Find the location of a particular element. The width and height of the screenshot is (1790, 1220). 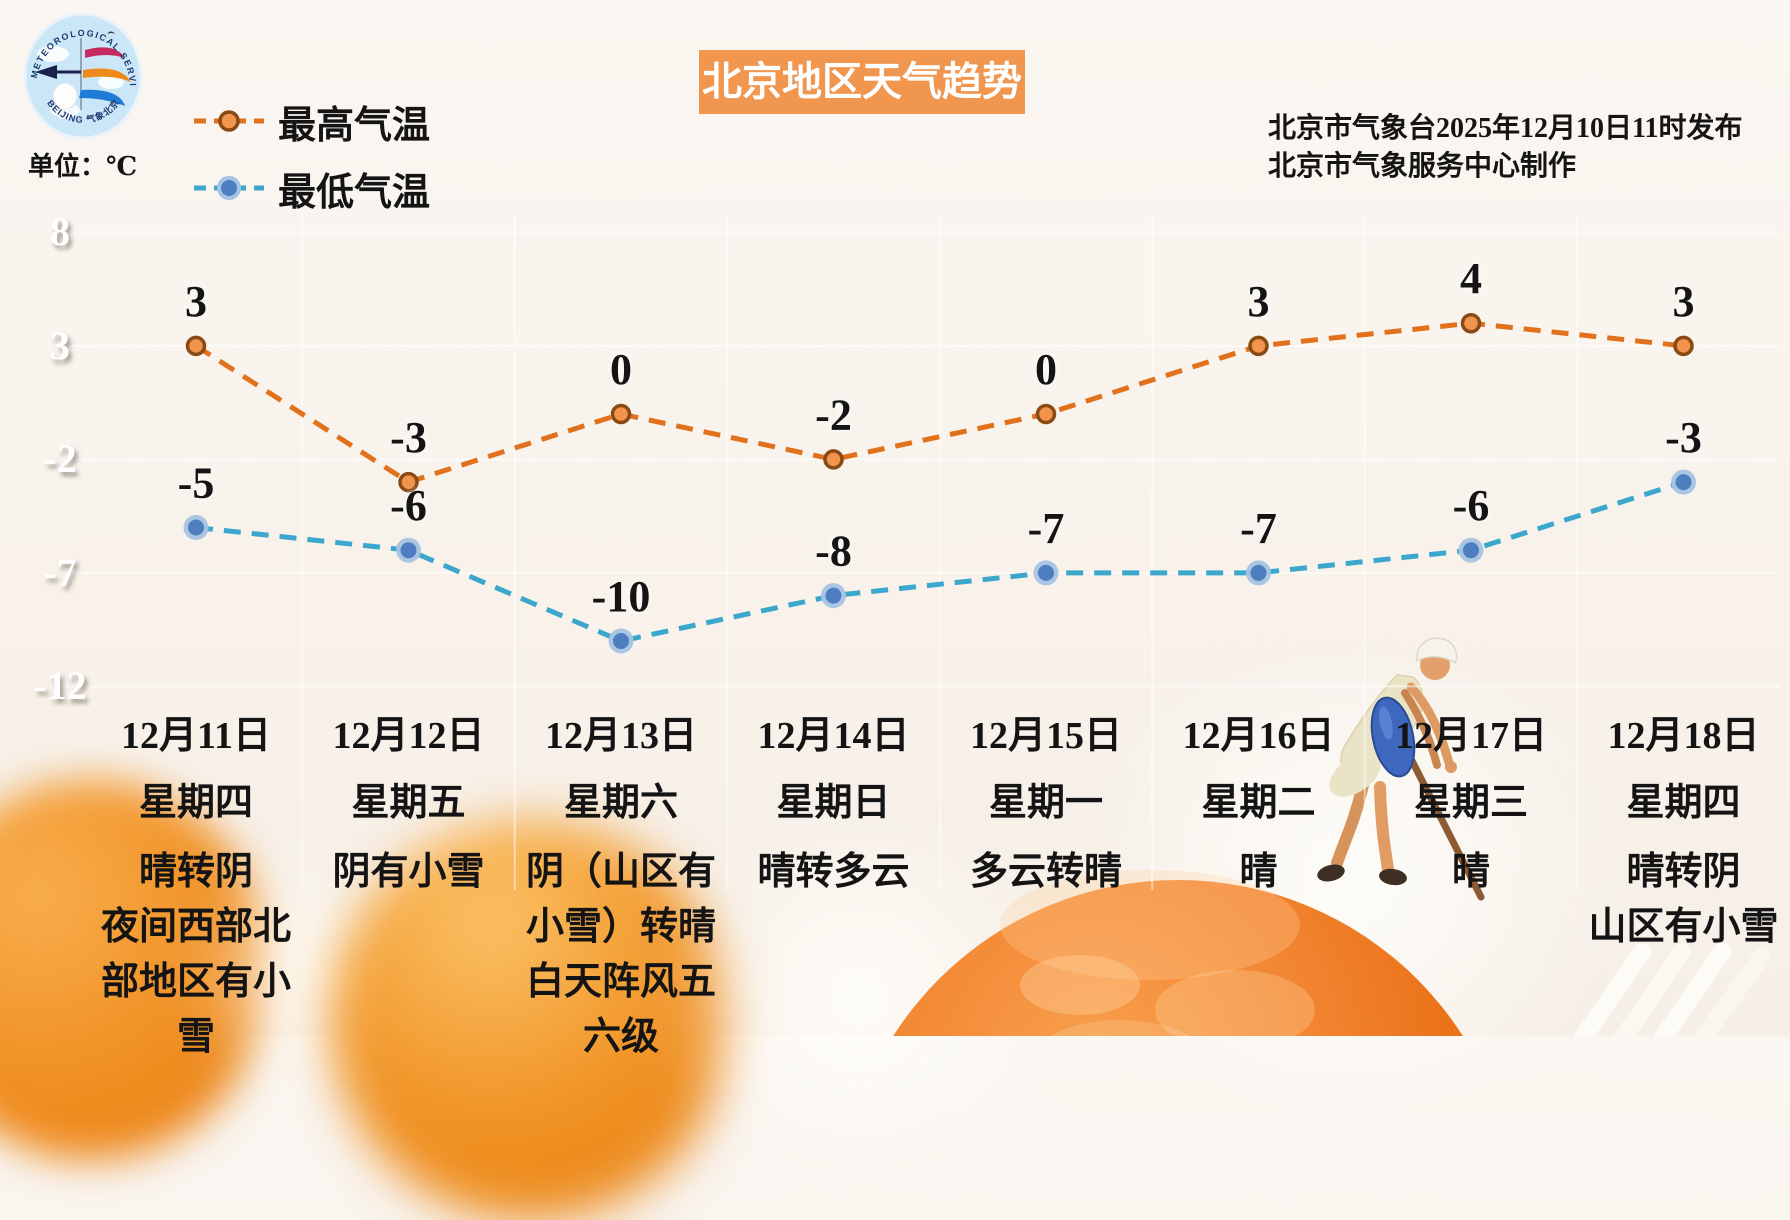

legend-item-min-temp: 最低气温 is located at coordinates (312, 188).